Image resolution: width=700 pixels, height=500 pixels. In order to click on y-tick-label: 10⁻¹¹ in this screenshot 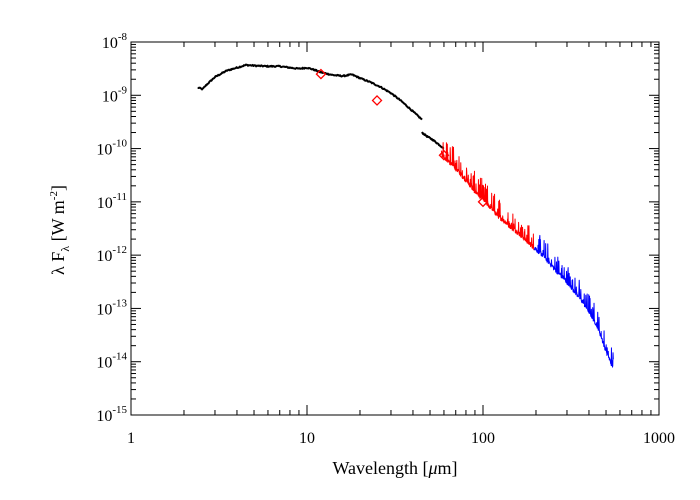, I will do `click(112, 201)`.